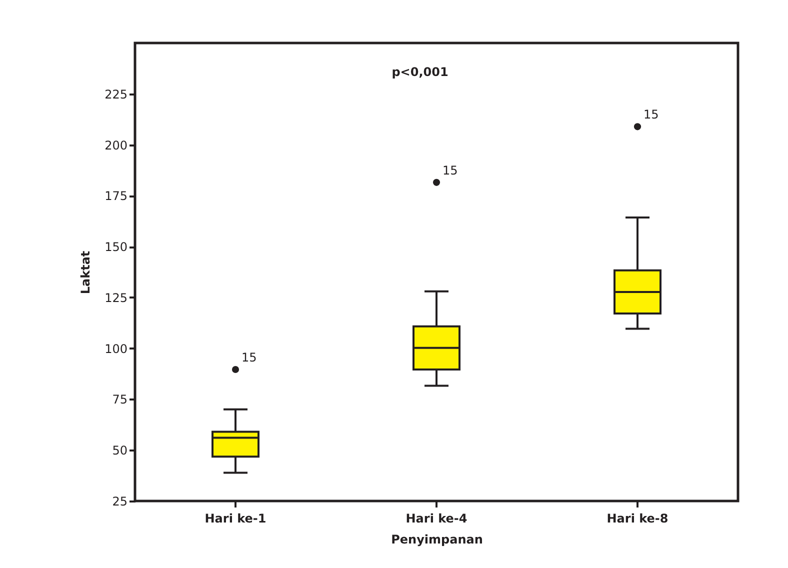 The height and width of the screenshot is (568, 788). I want to click on y-axis-title: Laktat, so click(85, 272).